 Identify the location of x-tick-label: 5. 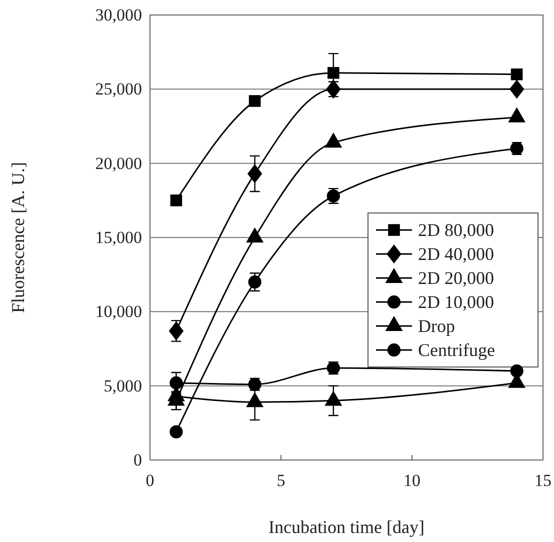
(281, 480).